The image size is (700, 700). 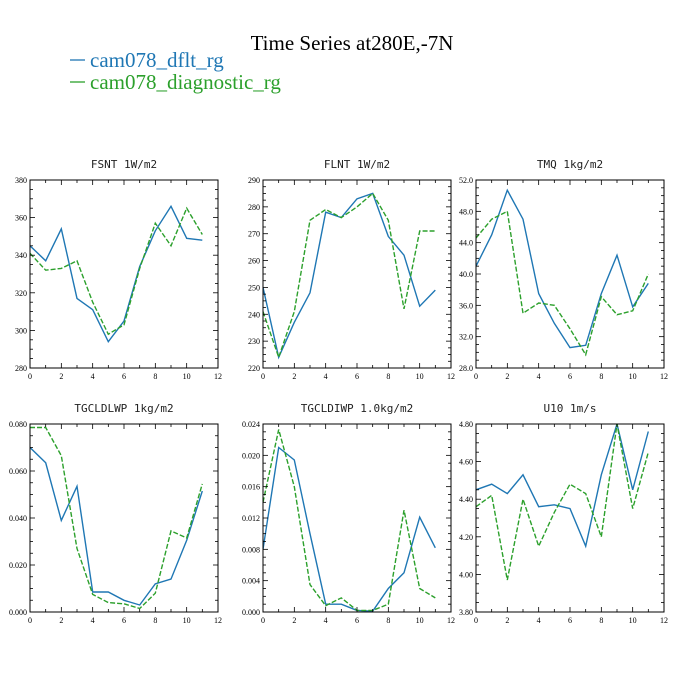 I want to click on y-tick-label: 44.0, so click(x=466, y=243).